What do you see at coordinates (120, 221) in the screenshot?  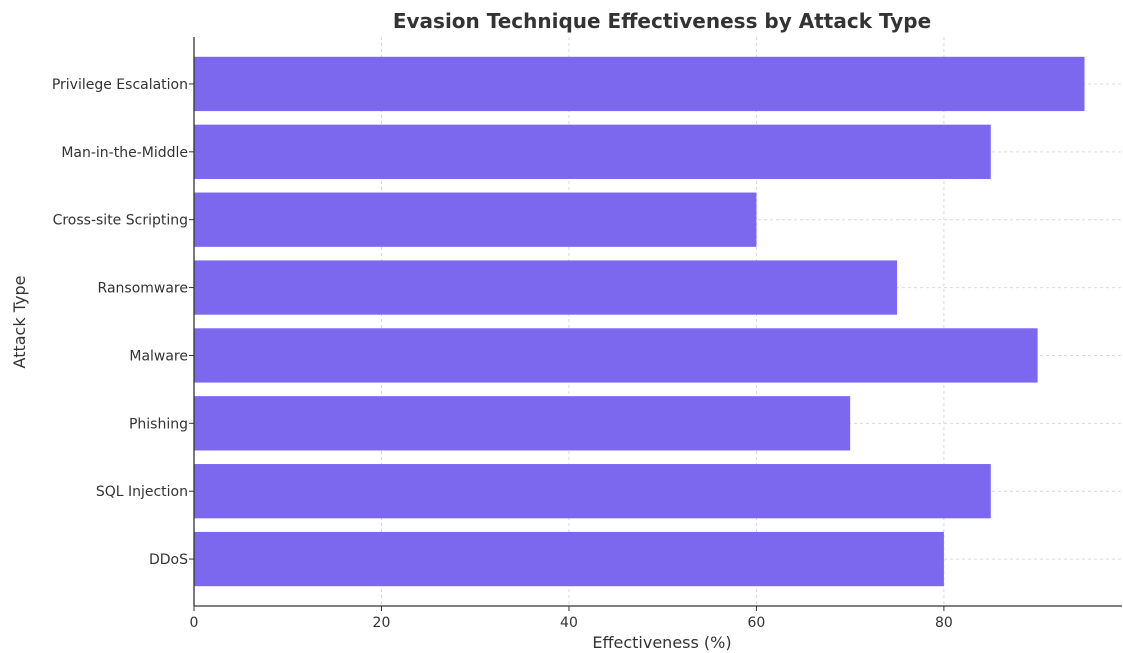 I see `y-tick-label: Cross-site Scripting` at bounding box center [120, 221].